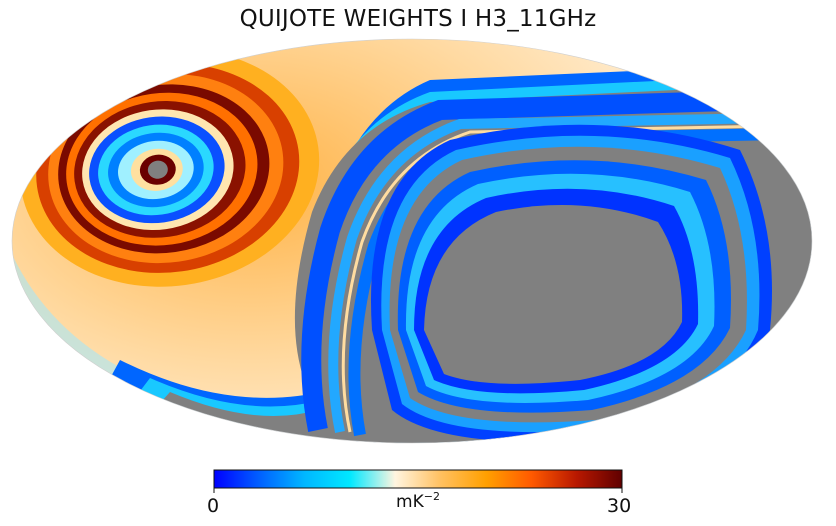 The image size is (836, 526). Describe the element at coordinates (619, 506) in the screenshot. I see `colorbar-max-label: 30` at that location.